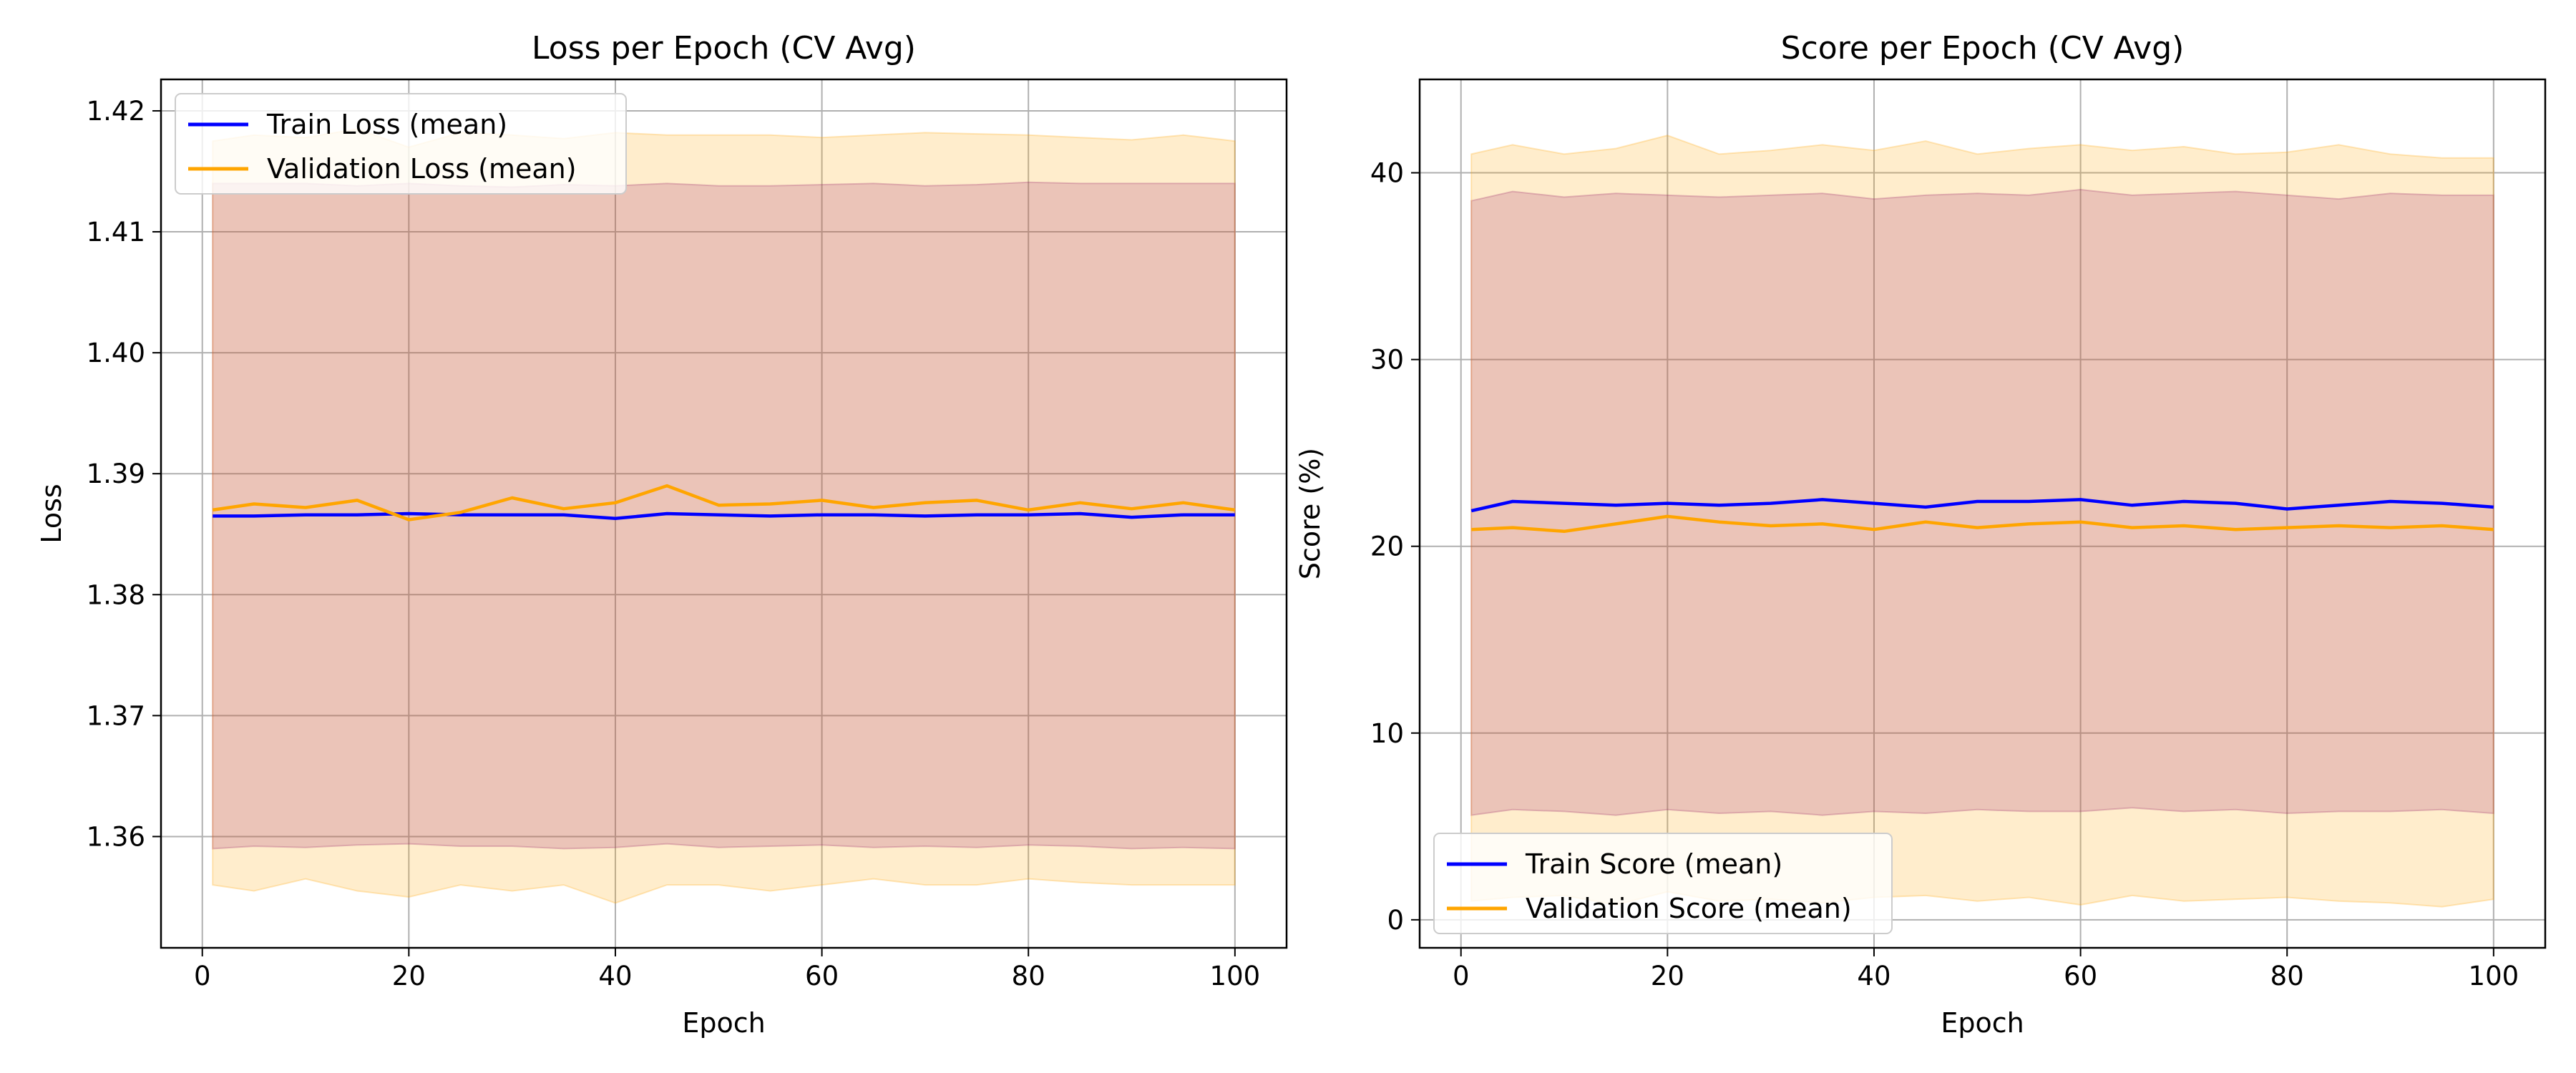 The width and height of the screenshot is (2576, 1073). What do you see at coordinates (1689, 908) in the screenshot?
I see `legend-label-validation-score: Validation Score (mean)` at bounding box center [1689, 908].